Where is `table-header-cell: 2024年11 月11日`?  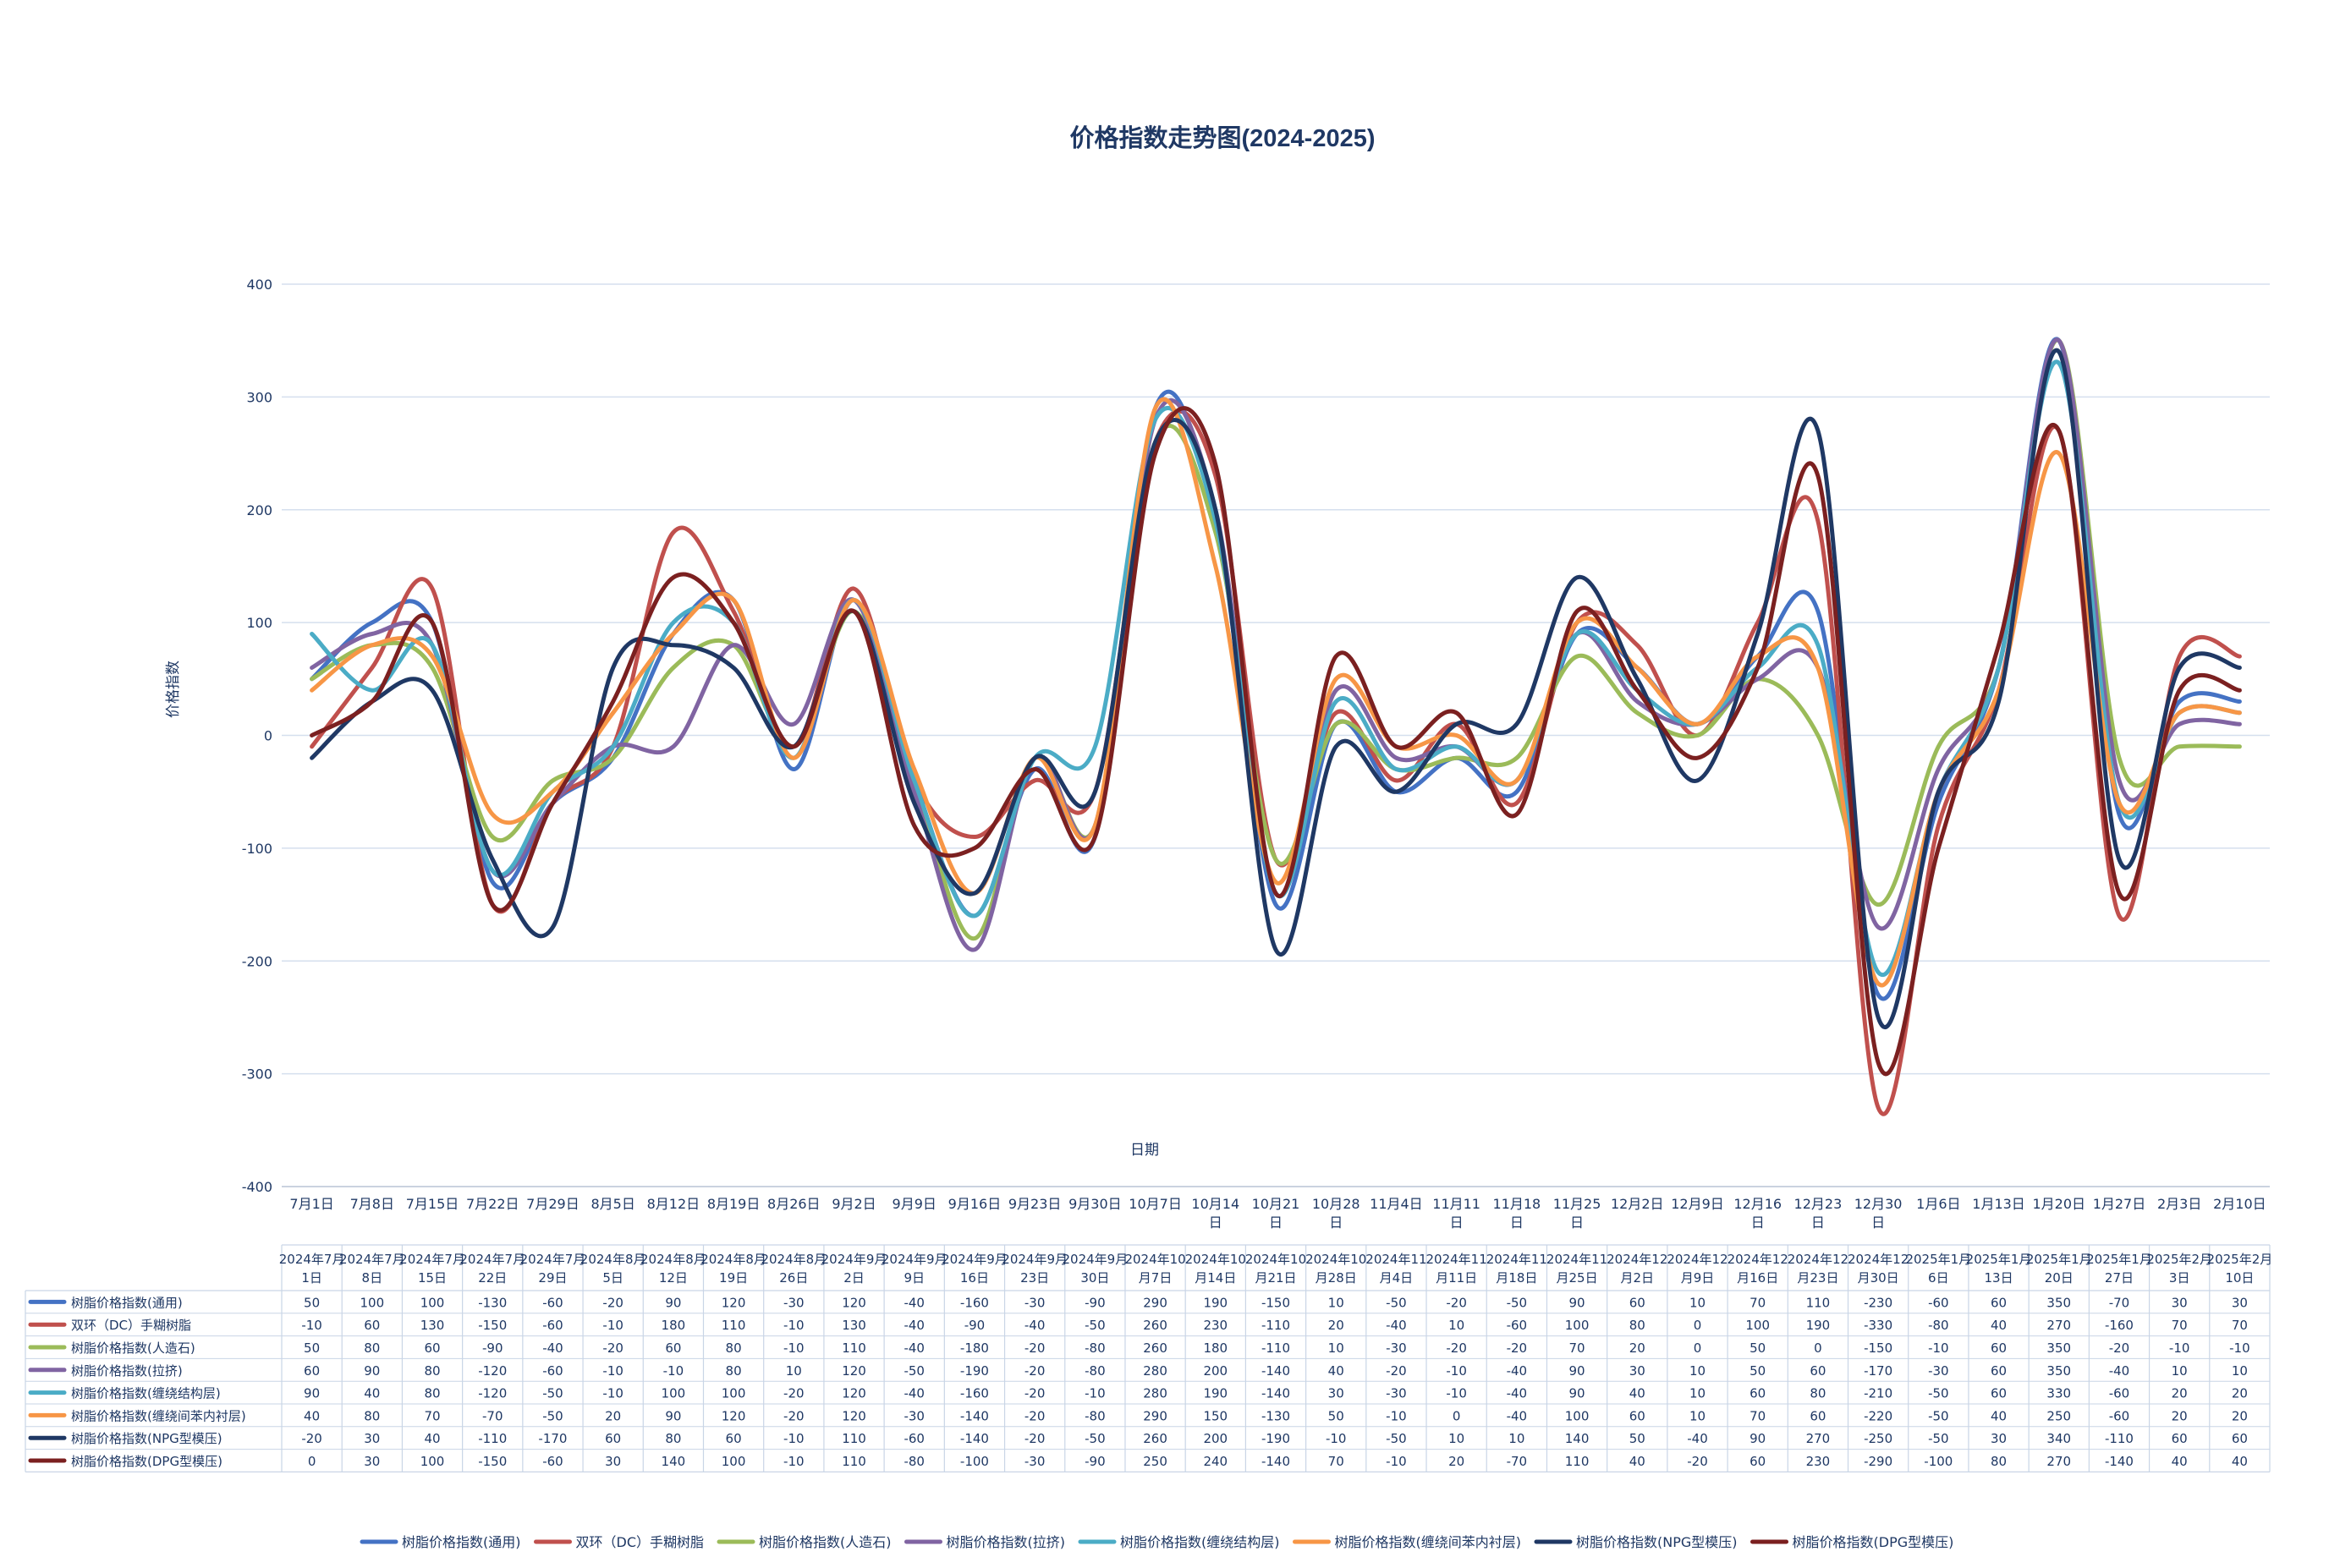
table-header-cell: 2024年11 月11日 is located at coordinates (1456, 1269).